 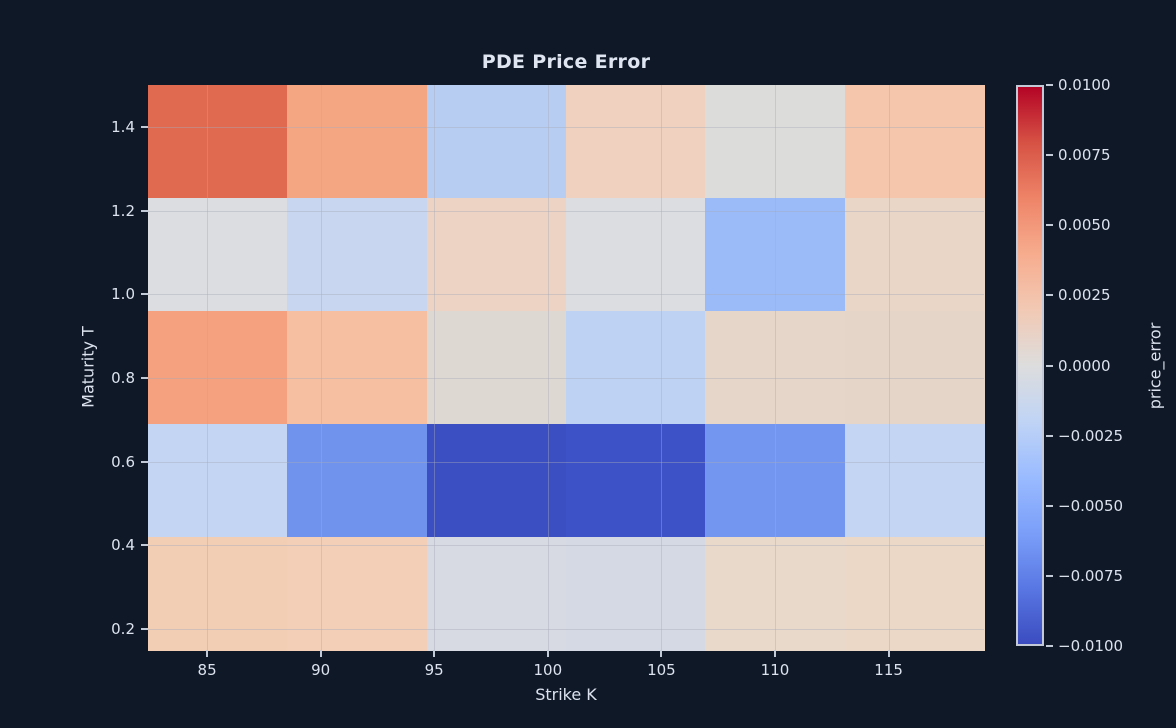 What do you see at coordinates (1091, 435) in the screenshot?
I see `colorbar-tick-label: −0.0025` at bounding box center [1091, 435].